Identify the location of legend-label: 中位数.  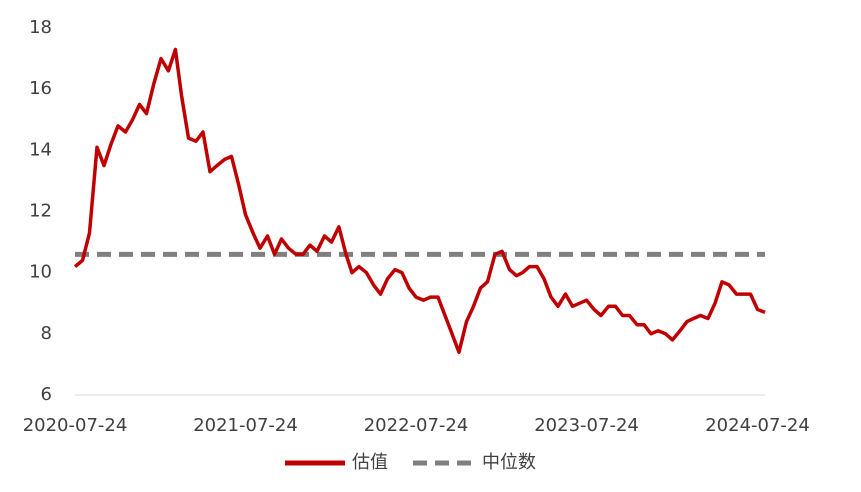
(509, 462).